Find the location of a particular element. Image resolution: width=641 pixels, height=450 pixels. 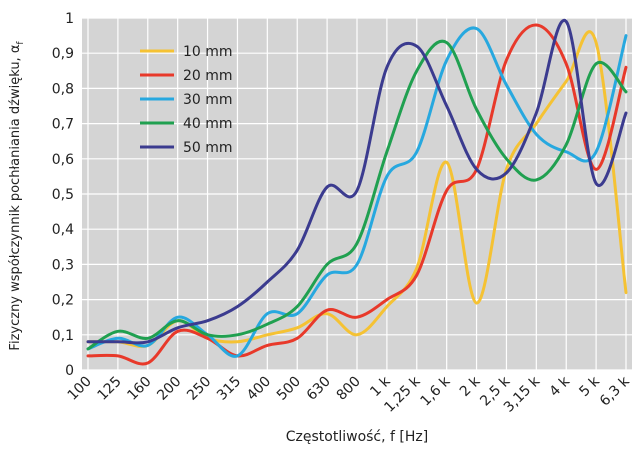

x-tick-label: 200 is located at coordinates (169, 389).